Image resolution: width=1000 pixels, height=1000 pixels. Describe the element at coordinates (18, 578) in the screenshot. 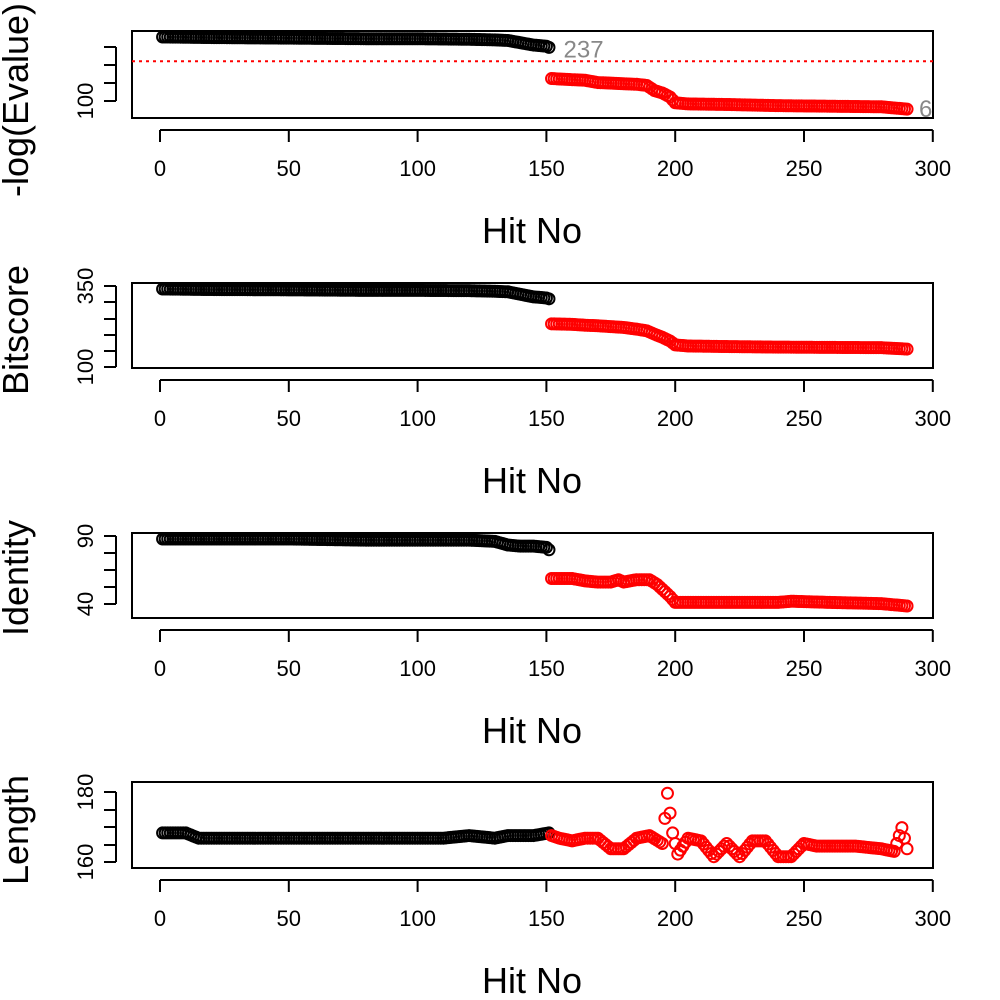

I see `y-axis-title: Identity` at that location.